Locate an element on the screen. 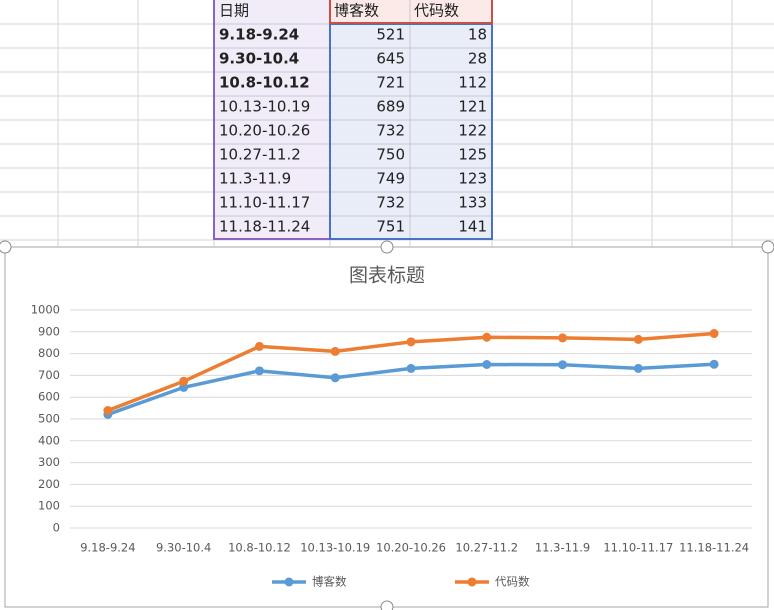  legend-label: 博客数 is located at coordinates (329, 582).